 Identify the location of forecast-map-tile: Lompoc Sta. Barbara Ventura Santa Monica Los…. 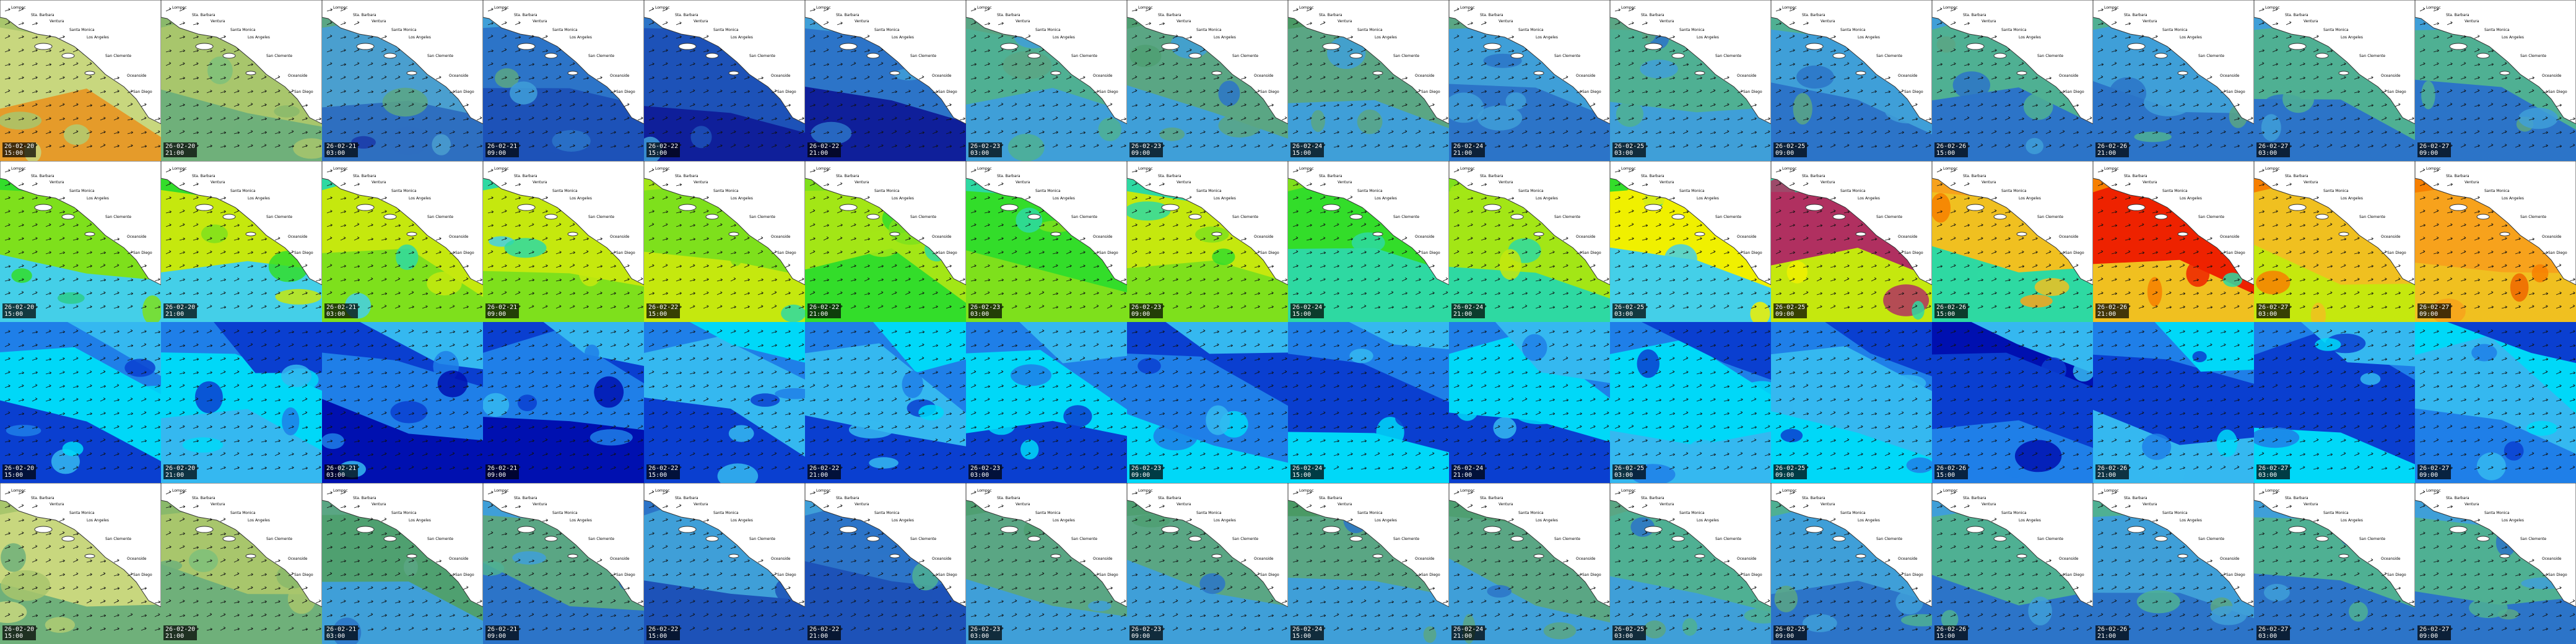
(885, 241).